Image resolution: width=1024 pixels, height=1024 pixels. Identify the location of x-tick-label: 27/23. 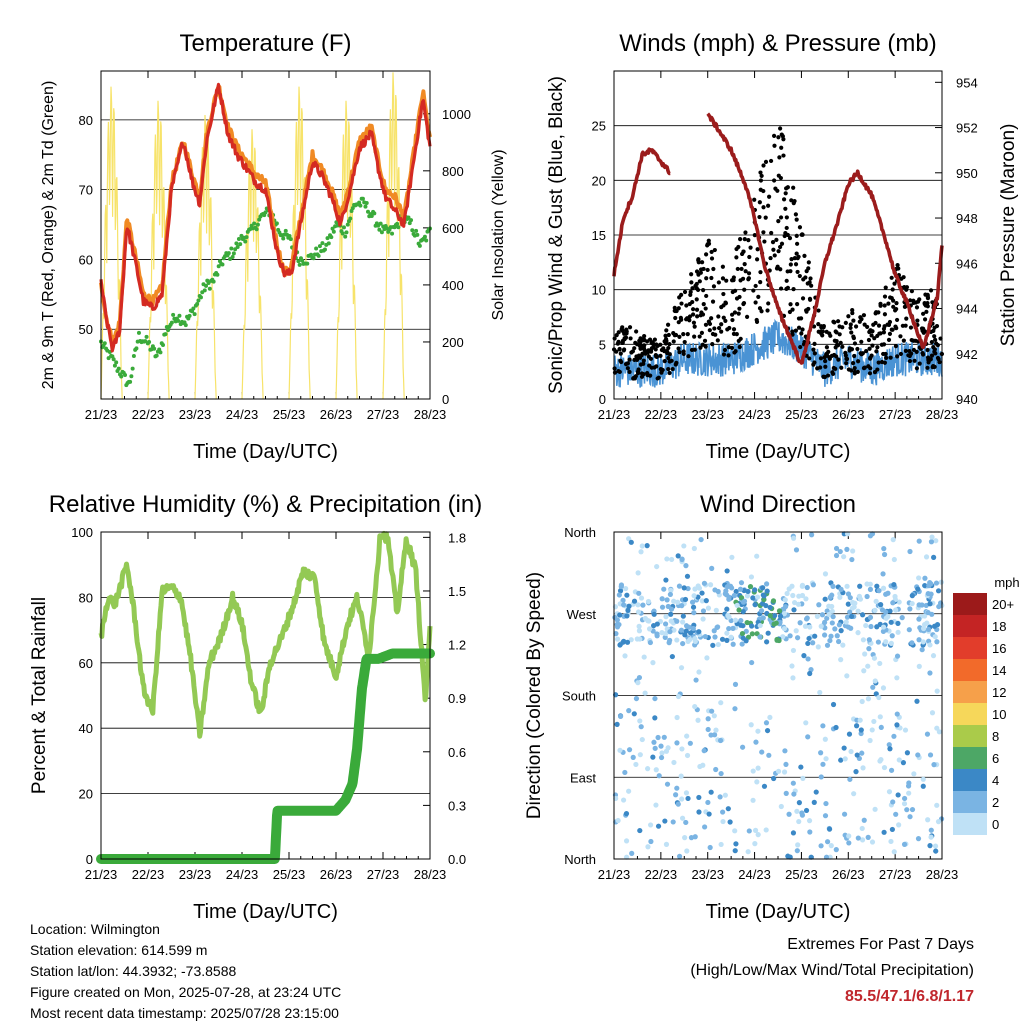
(895, 874).